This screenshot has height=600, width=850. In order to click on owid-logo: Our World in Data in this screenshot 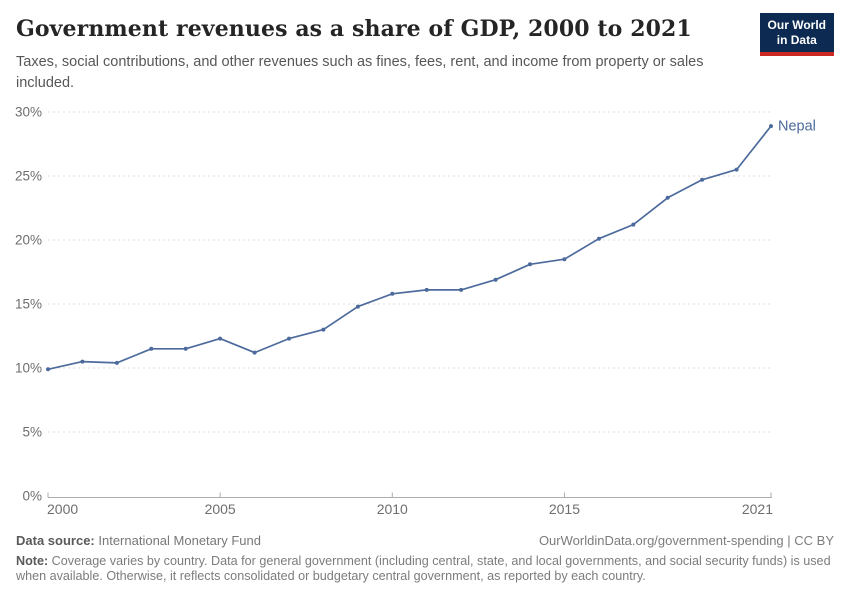, I will do `click(796, 34)`.